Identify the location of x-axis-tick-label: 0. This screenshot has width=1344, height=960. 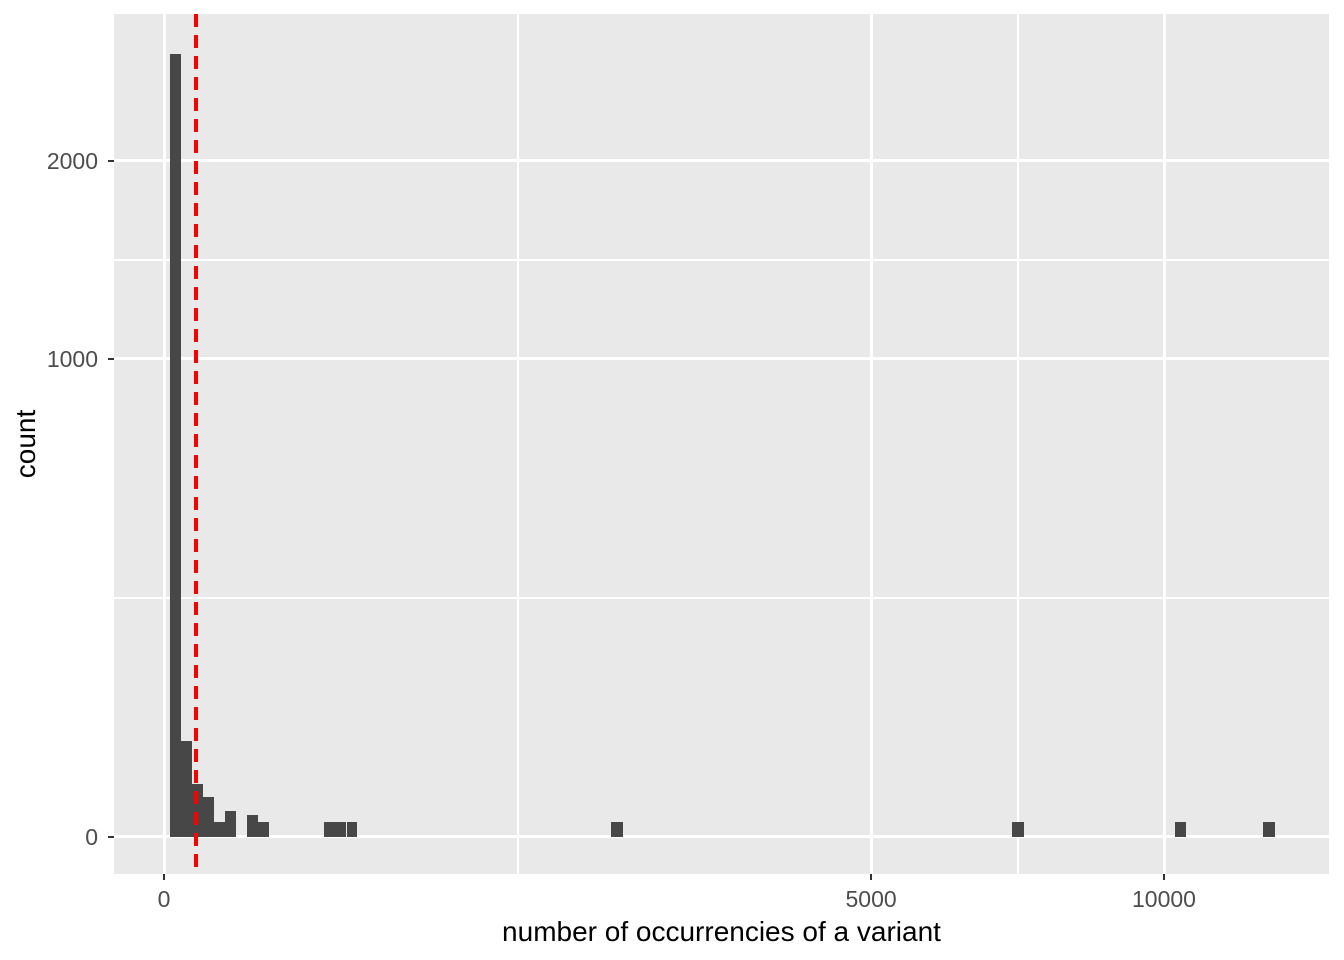
(164, 899).